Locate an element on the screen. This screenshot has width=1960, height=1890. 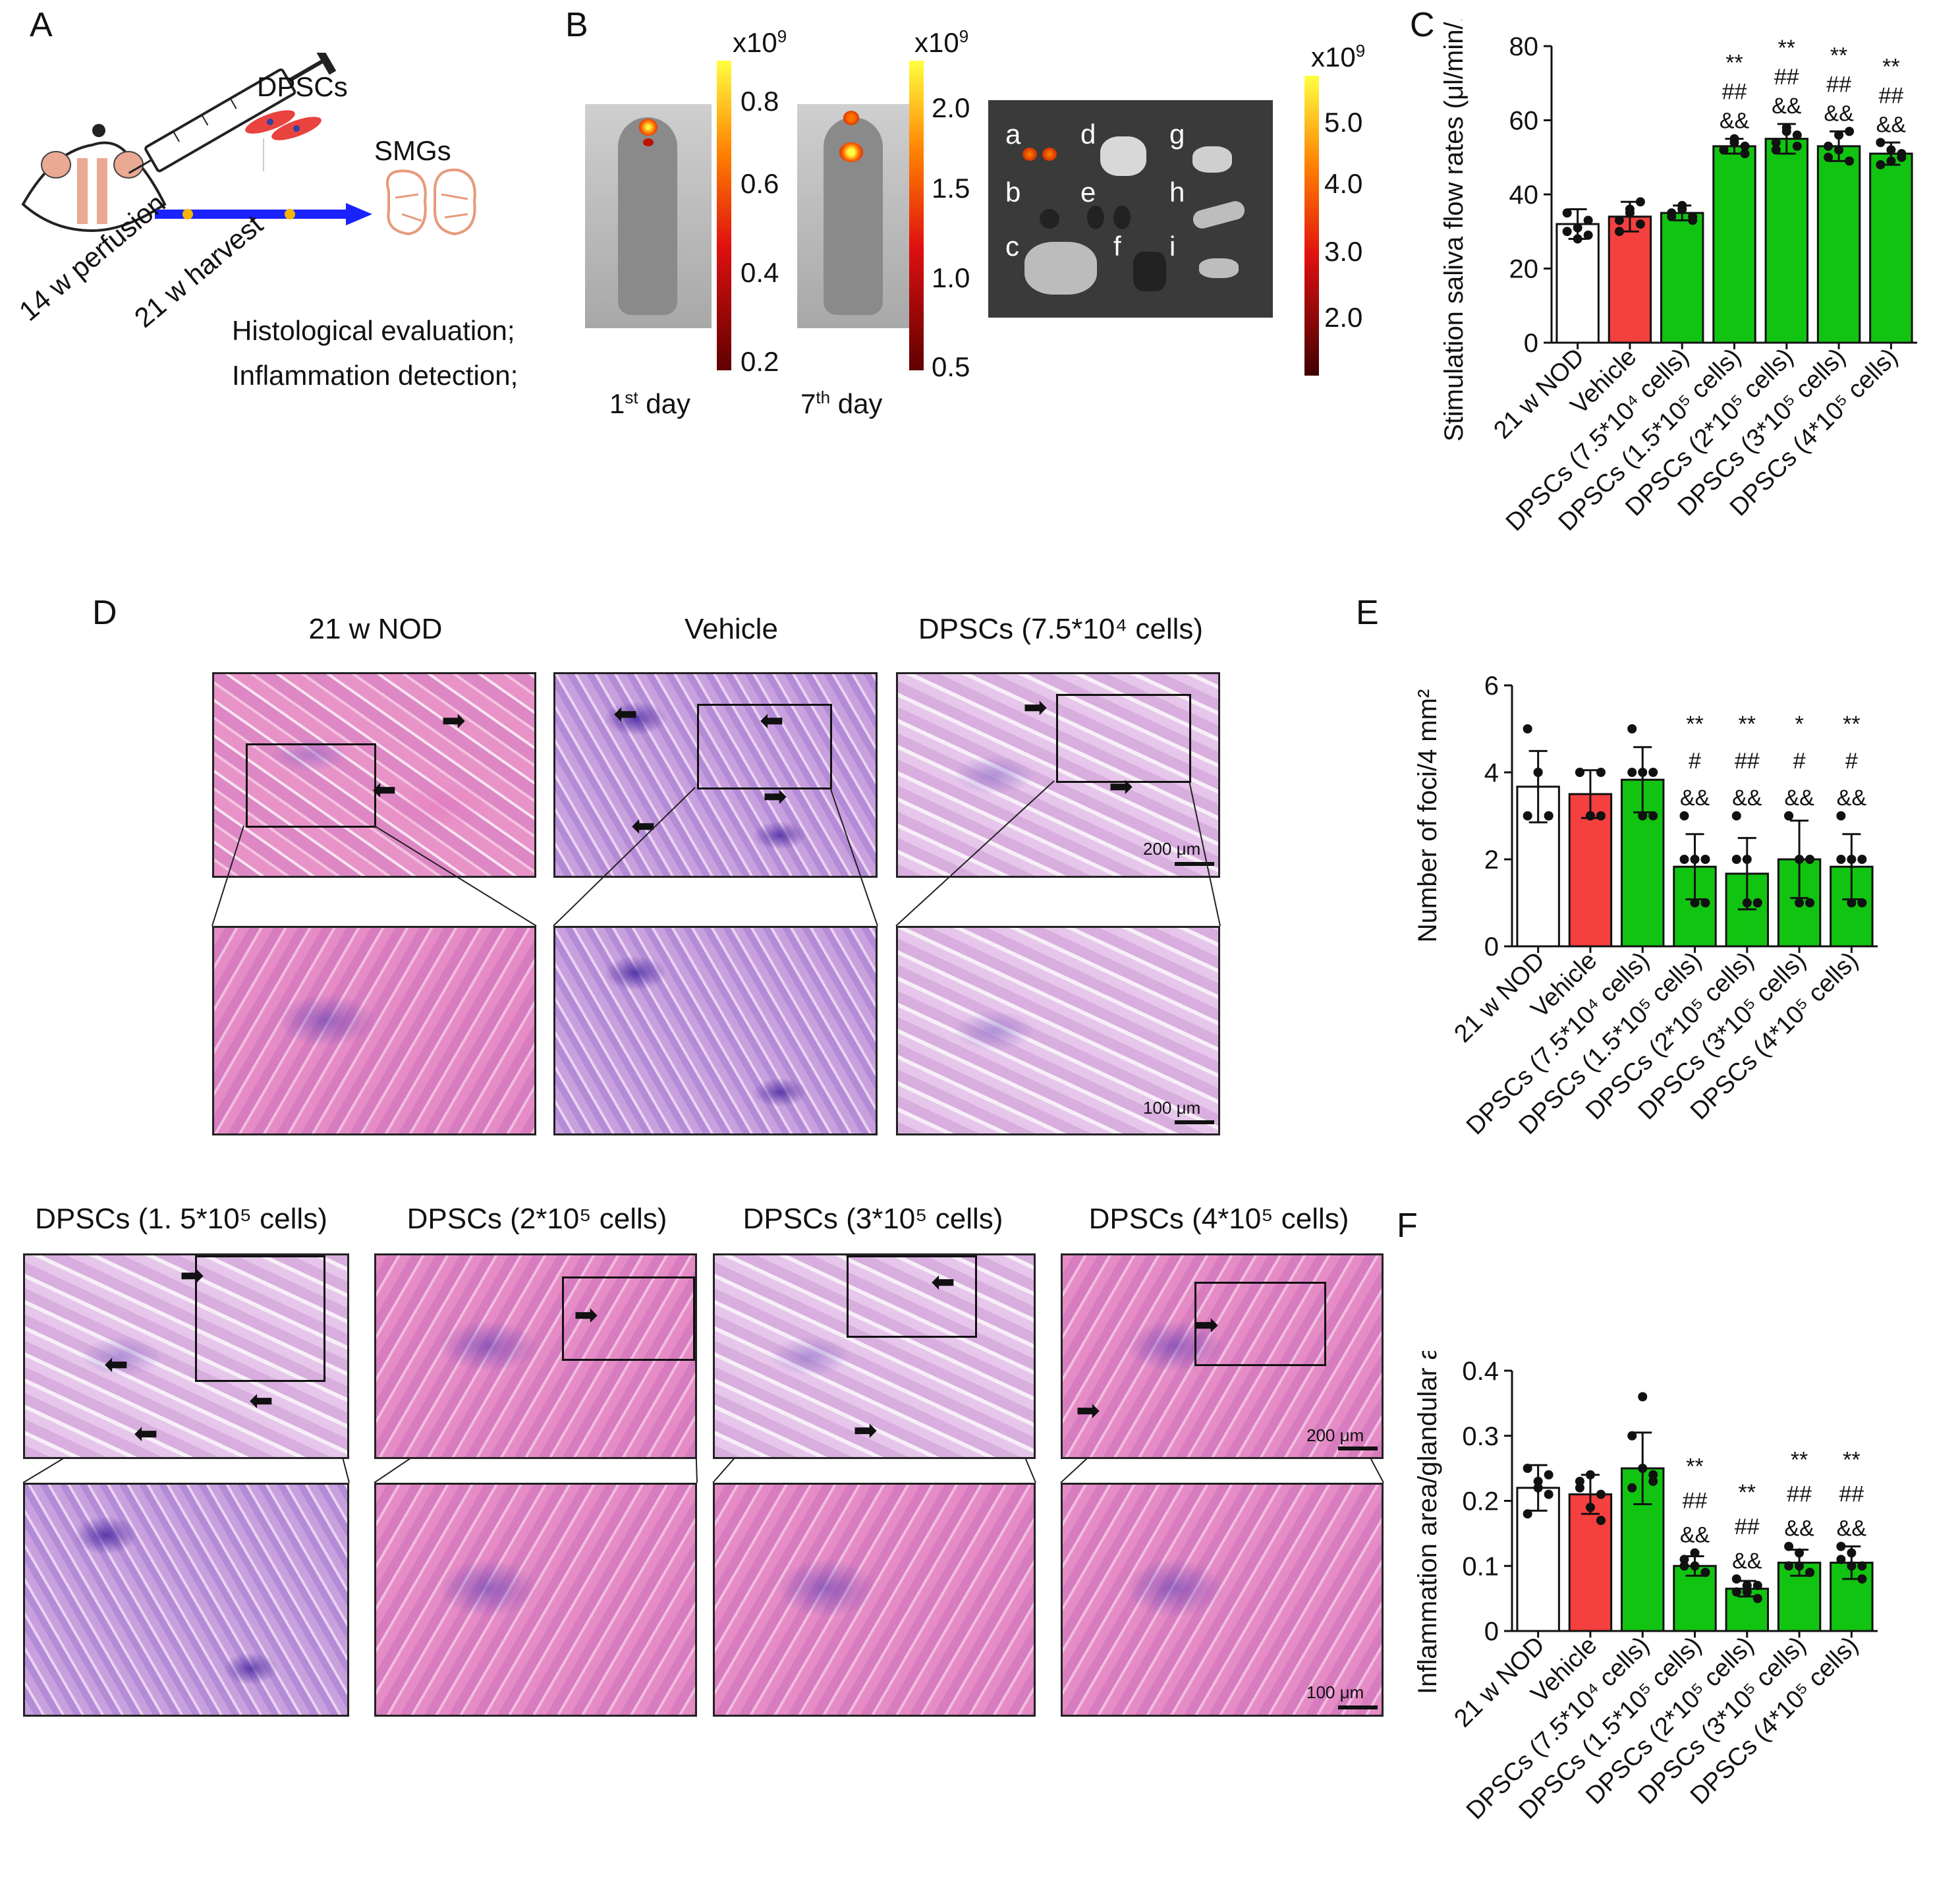
col-title-vehicle: Vehicle is located at coordinates (731, 629).